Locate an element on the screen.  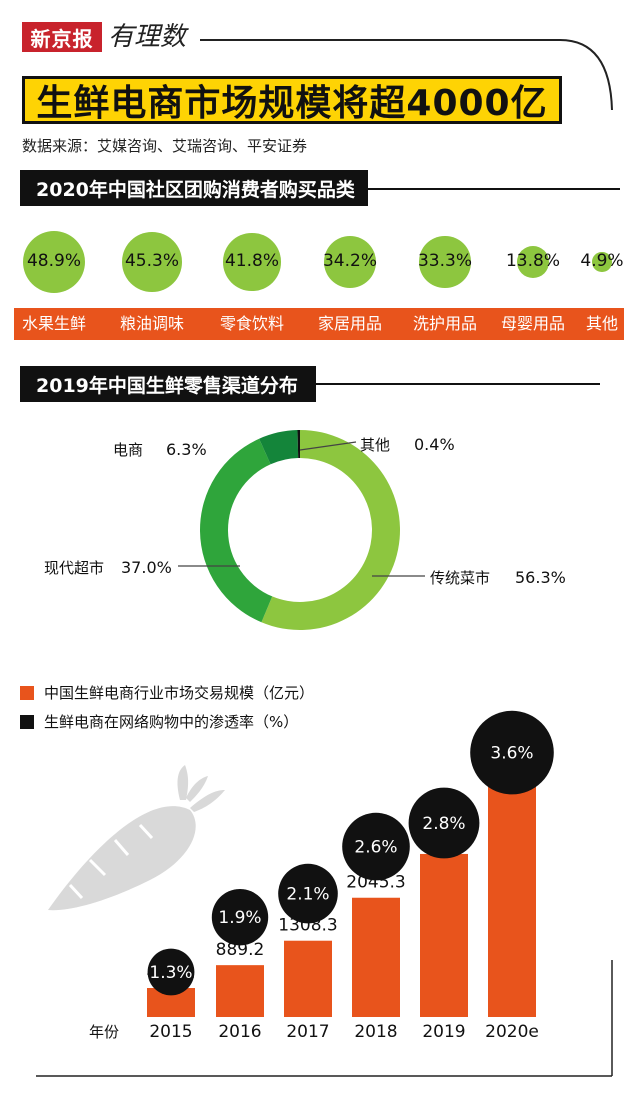
rate-circle-2020e is located at coordinates (512, 752).